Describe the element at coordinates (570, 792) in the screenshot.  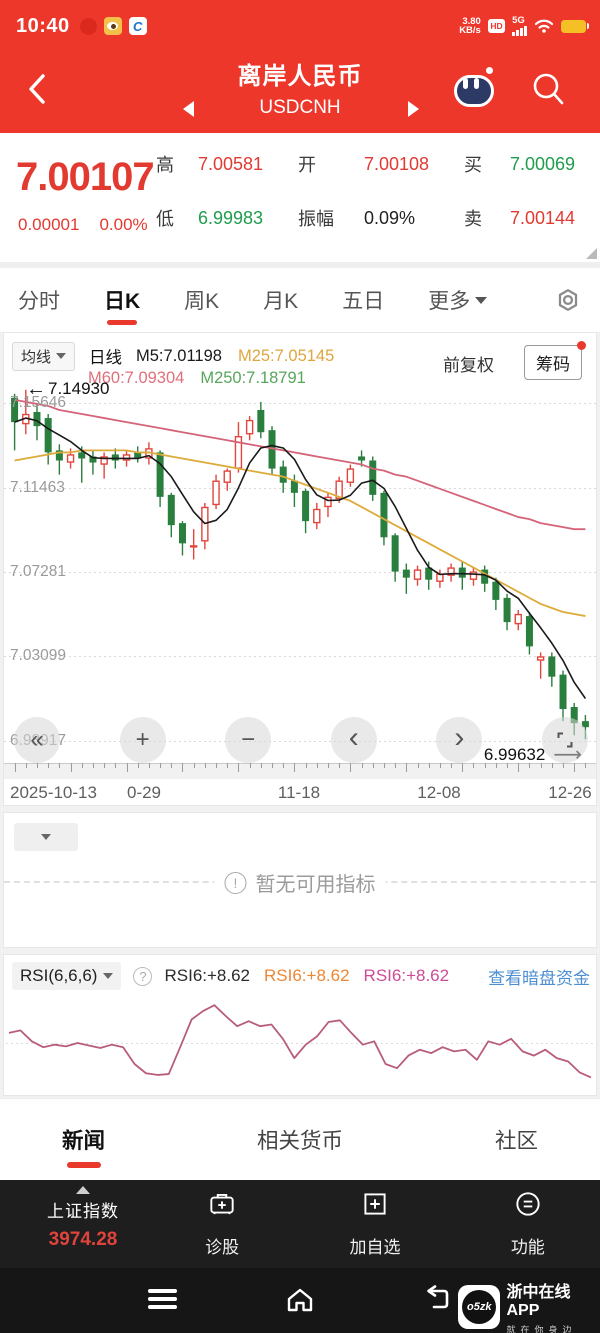
I see `x-axis-label: 12-26` at that location.